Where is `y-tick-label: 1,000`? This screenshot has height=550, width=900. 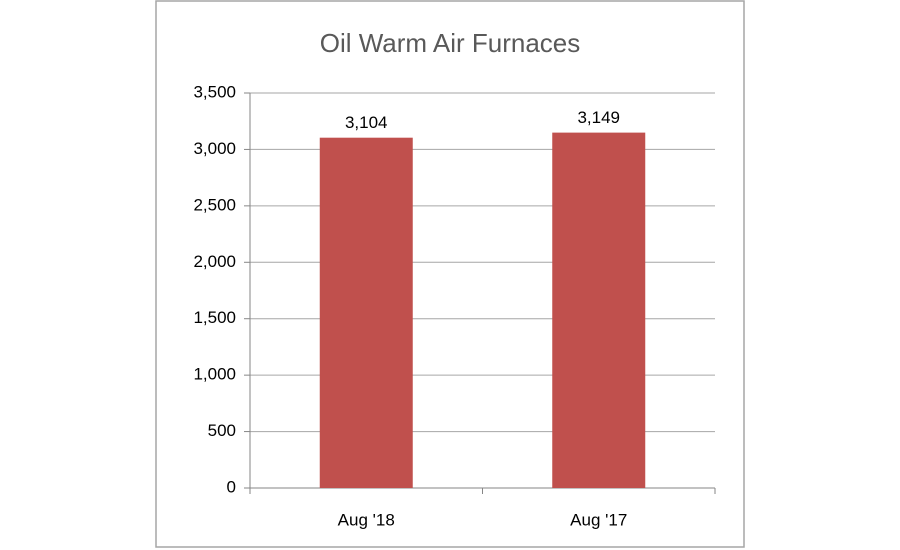
y-tick-label: 1,000 is located at coordinates (214, 374).